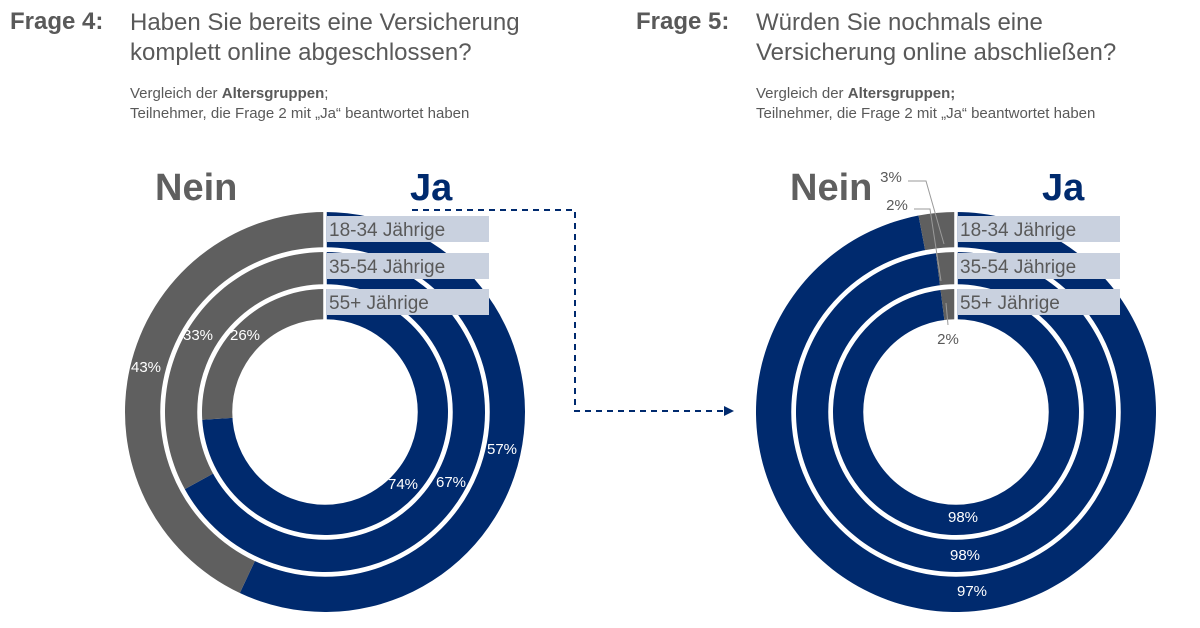 This screenshot has width=1200, height=628. I want to click on question-4-subtitle-line1: Vergleich der Altersgruppen;, so click(229, 93).